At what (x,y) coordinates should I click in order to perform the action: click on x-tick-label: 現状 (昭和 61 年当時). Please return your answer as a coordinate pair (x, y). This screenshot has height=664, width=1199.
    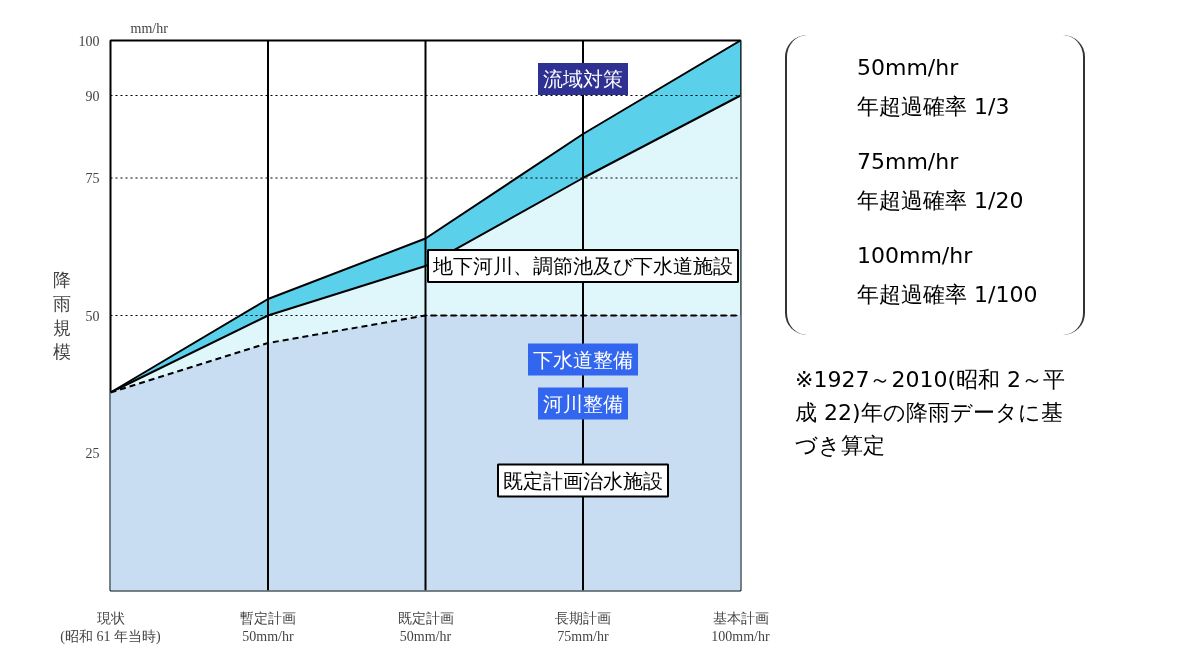
    Looking at the image, I should click on (110, 627).